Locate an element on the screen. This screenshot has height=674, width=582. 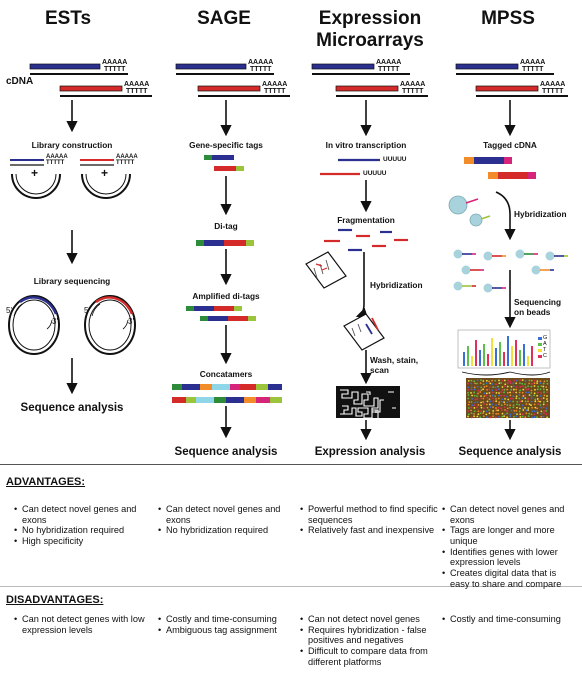
sage-cdna-duplexes is located at coordinates (232, 80).